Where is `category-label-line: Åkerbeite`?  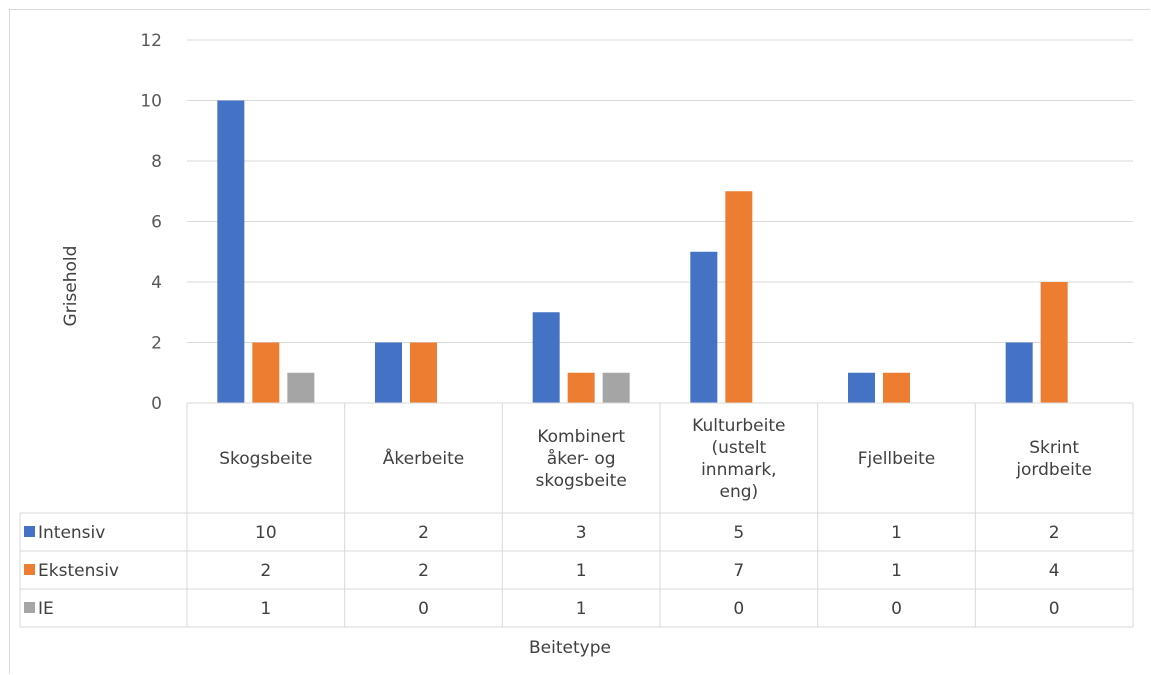 category-label-line: Åkerbeite is located at coordinates (423, 458).